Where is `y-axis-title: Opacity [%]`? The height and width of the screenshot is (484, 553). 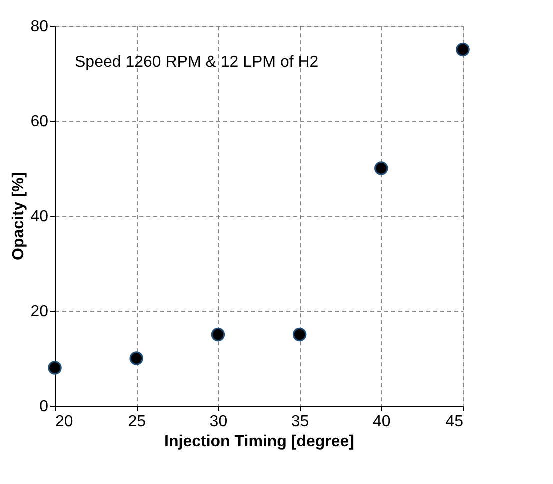 y-axis-title: Opacity [%] is located at coordinates (19, 216).